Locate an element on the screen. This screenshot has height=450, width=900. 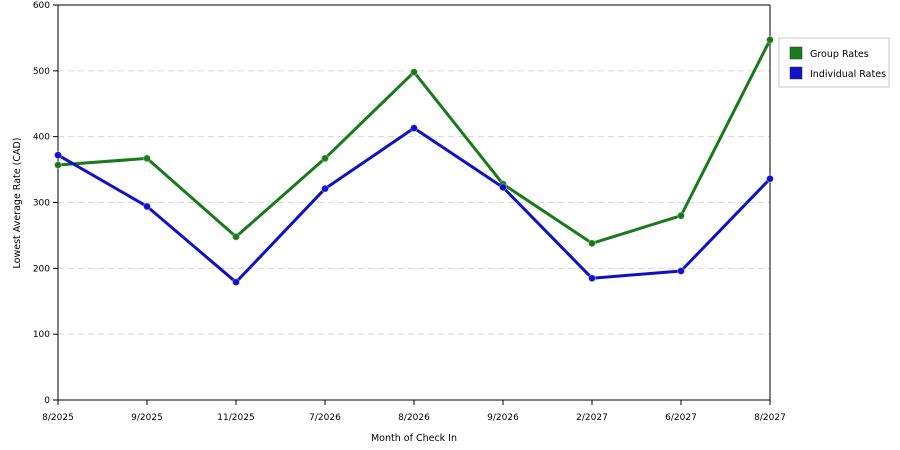
y-tick-label: 400 is located at coordinates (41, 138).